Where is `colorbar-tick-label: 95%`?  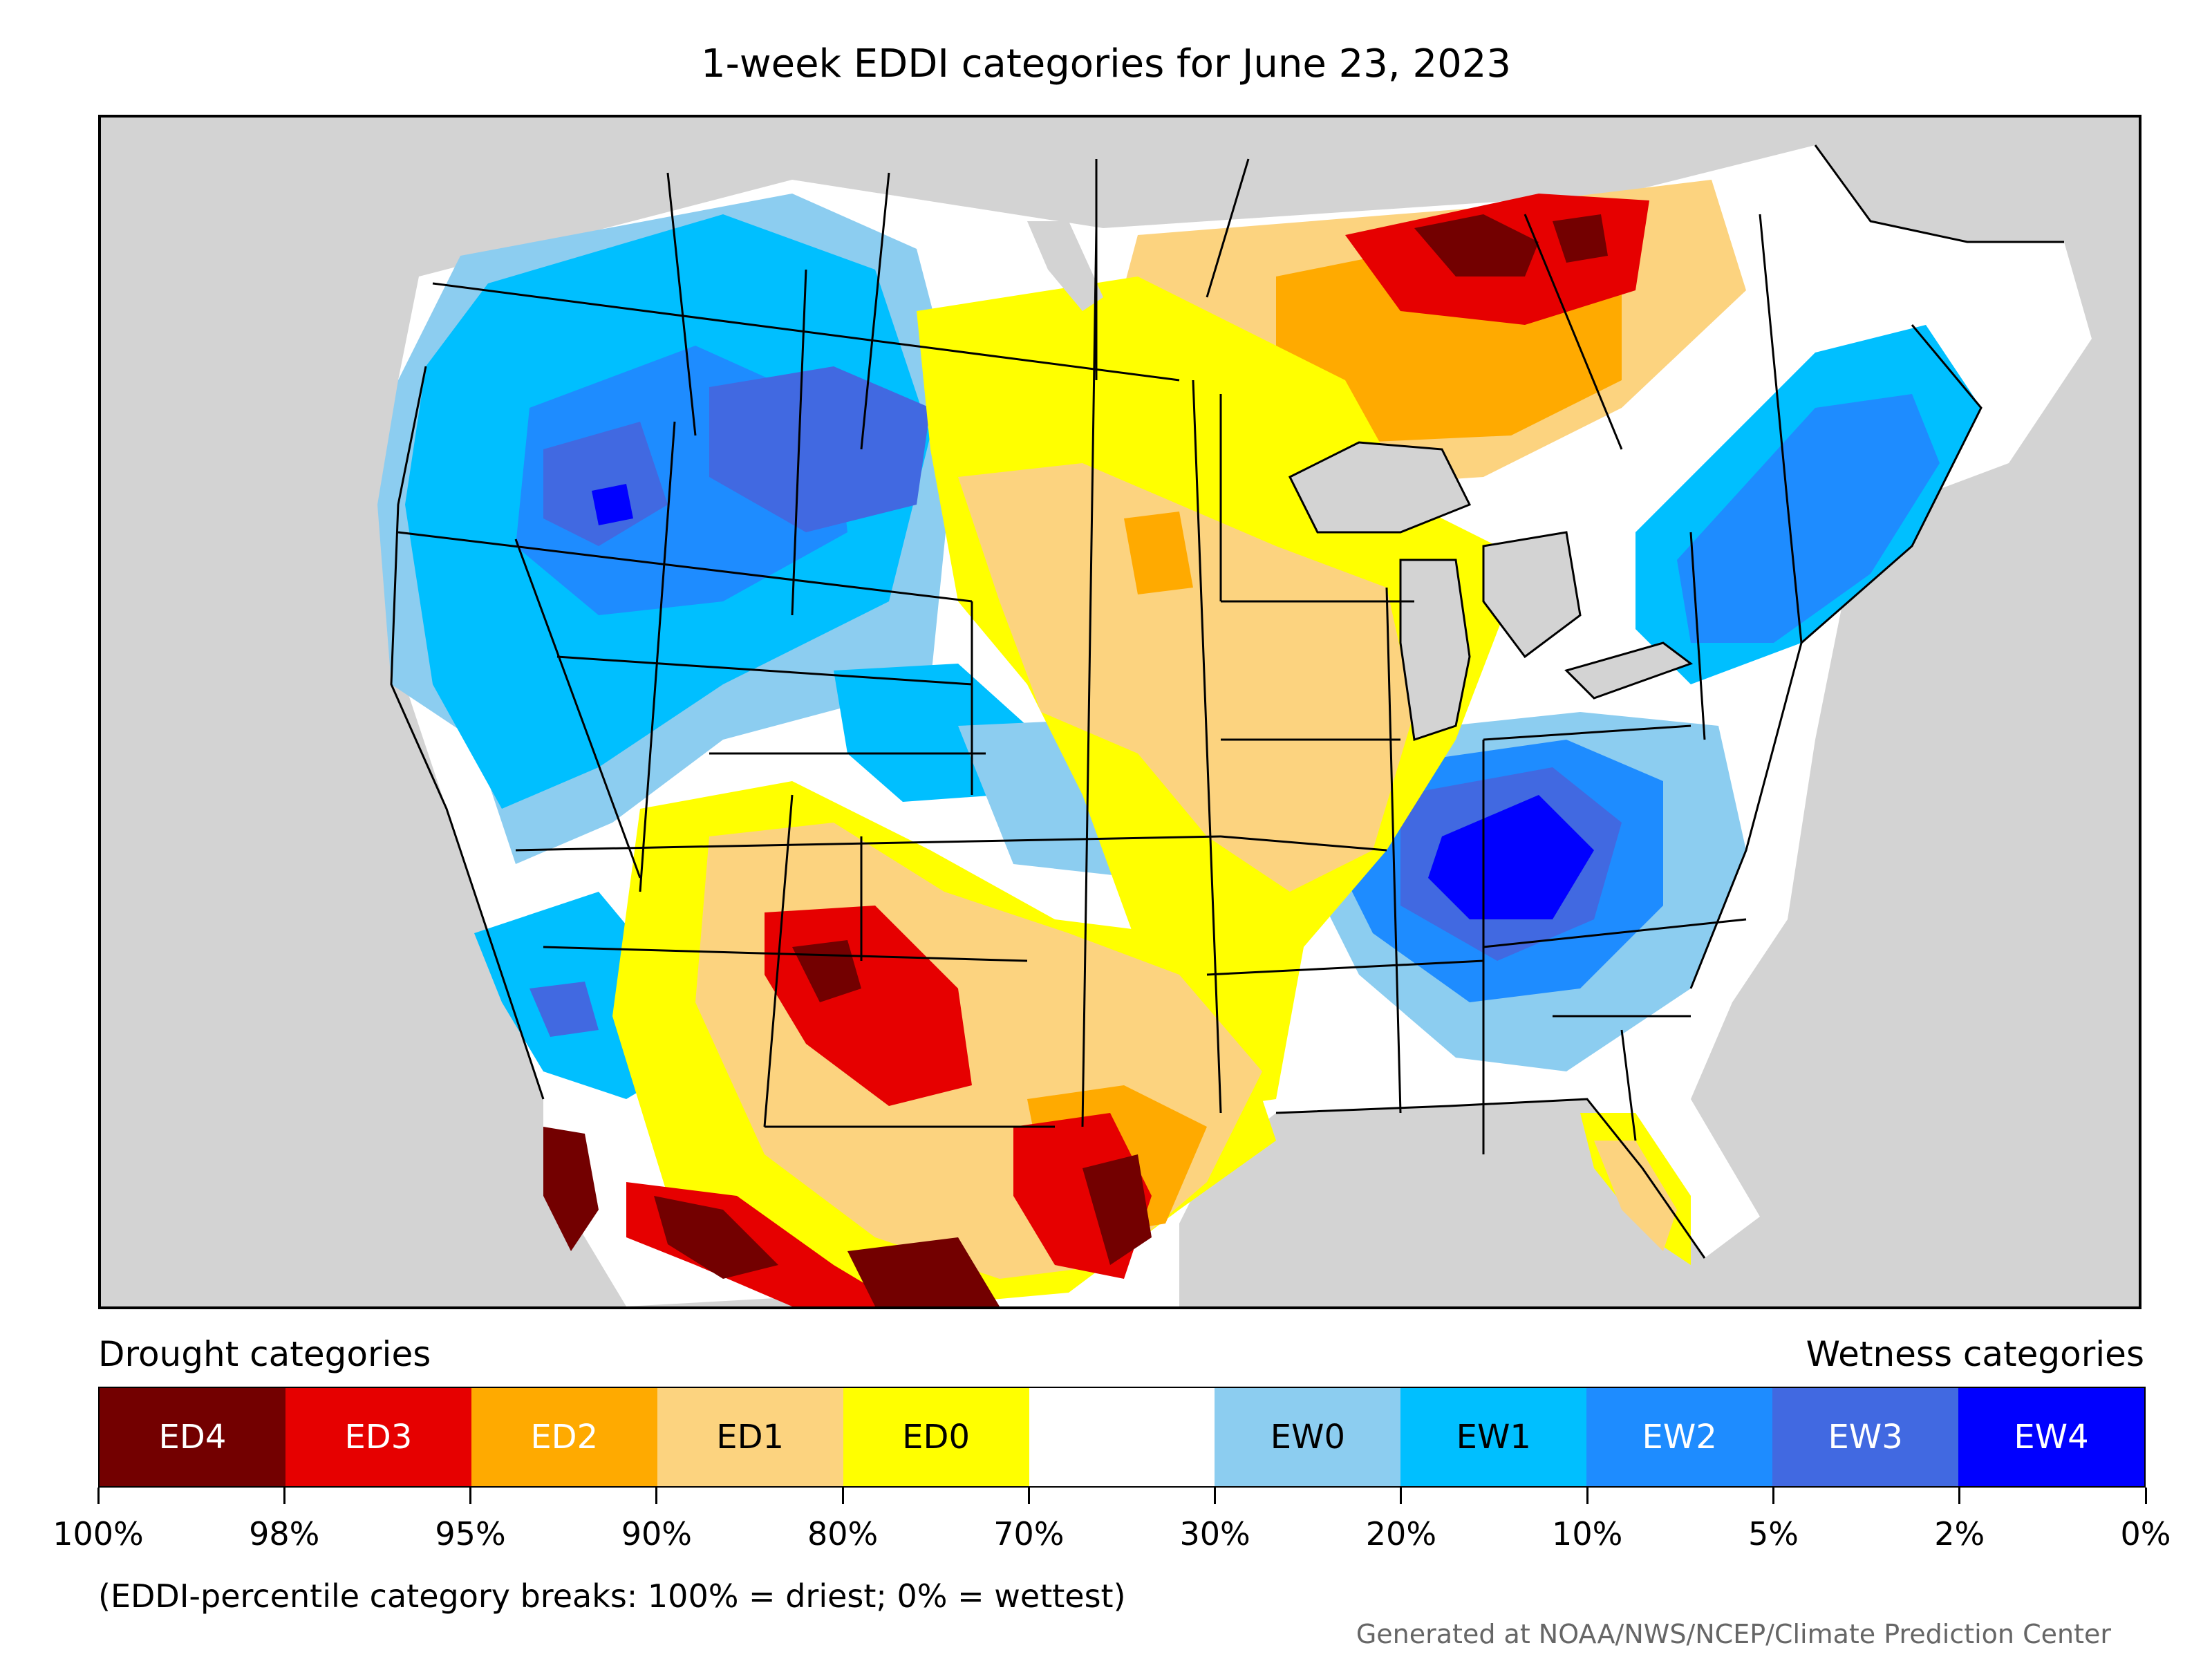 colorbar-tick-label: 95% is located at coordinates (470, 1534).